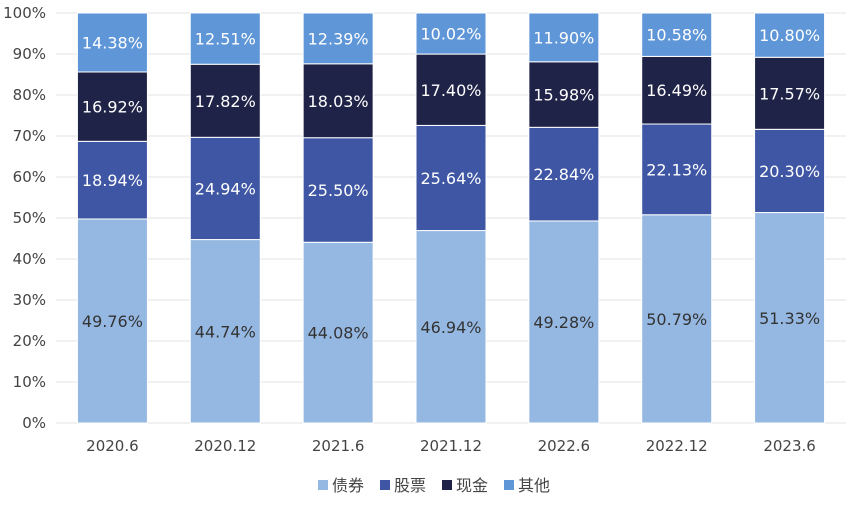 Image resolution: width=856 pixels, height=509 pixels. I want to click on y-tick-label: 70%, so click(29, 136).